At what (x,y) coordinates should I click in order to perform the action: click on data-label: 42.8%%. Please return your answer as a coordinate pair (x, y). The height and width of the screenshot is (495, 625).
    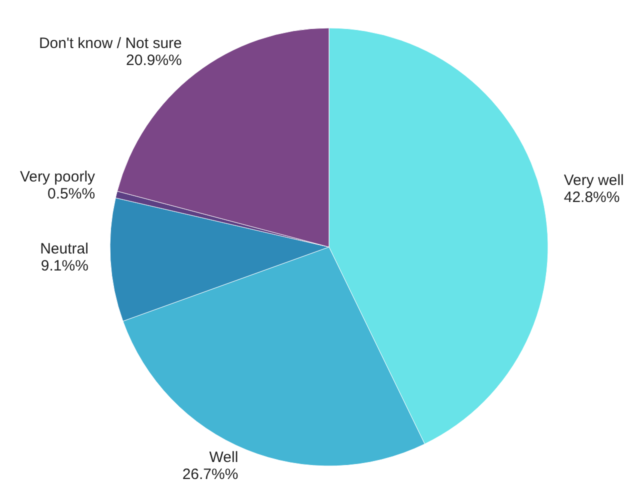
    Looking at the image, I should click on (592, 197).